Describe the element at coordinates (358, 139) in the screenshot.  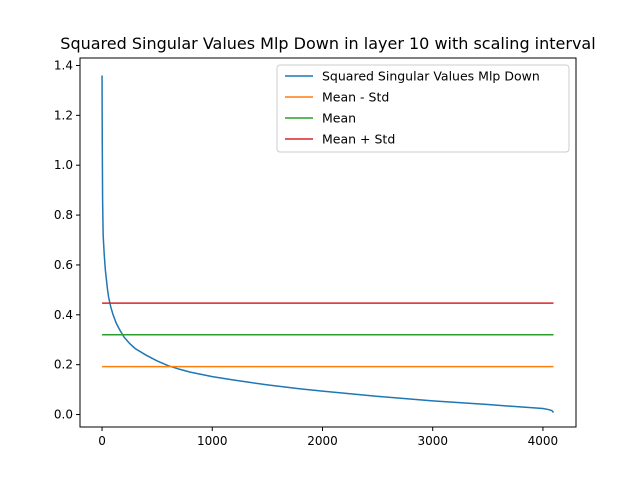
I see `legend-label-3: Mean + Std` at that location.